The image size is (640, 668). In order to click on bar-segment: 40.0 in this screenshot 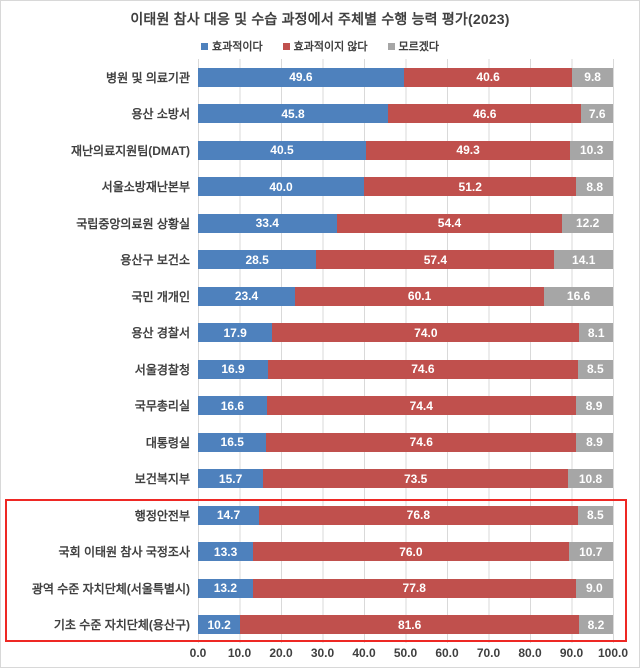, I will do `click(281, 187)`.